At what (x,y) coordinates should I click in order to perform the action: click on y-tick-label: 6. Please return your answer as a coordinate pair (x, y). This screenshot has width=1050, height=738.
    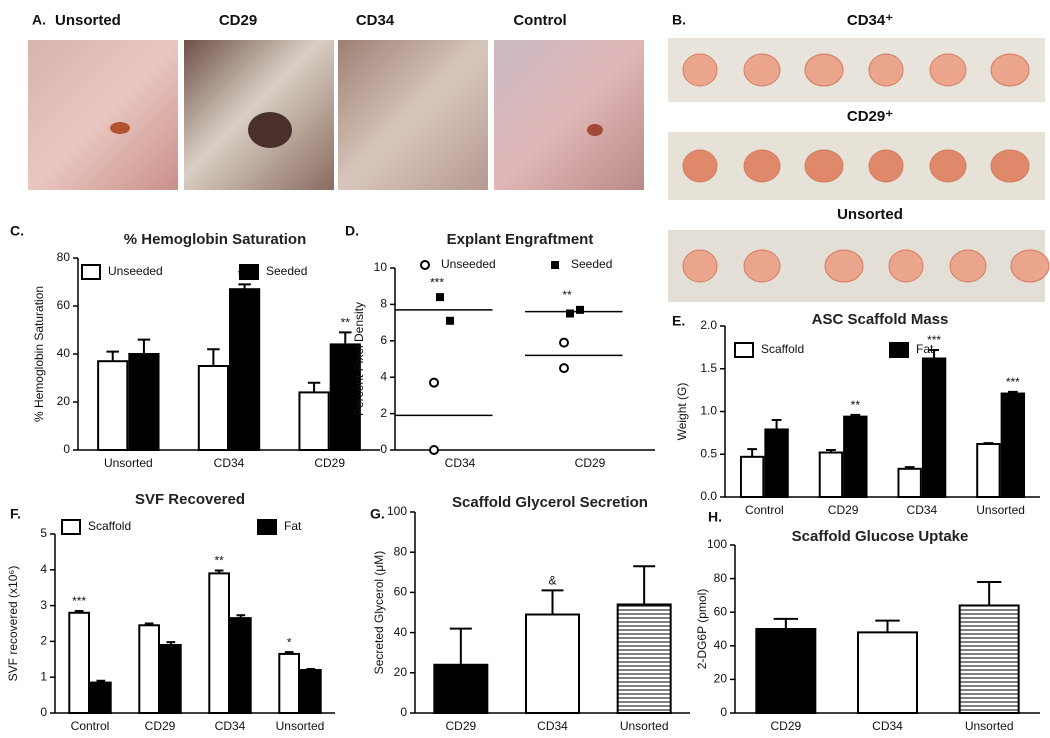
    Looking at the image, I should click on (383, 340).